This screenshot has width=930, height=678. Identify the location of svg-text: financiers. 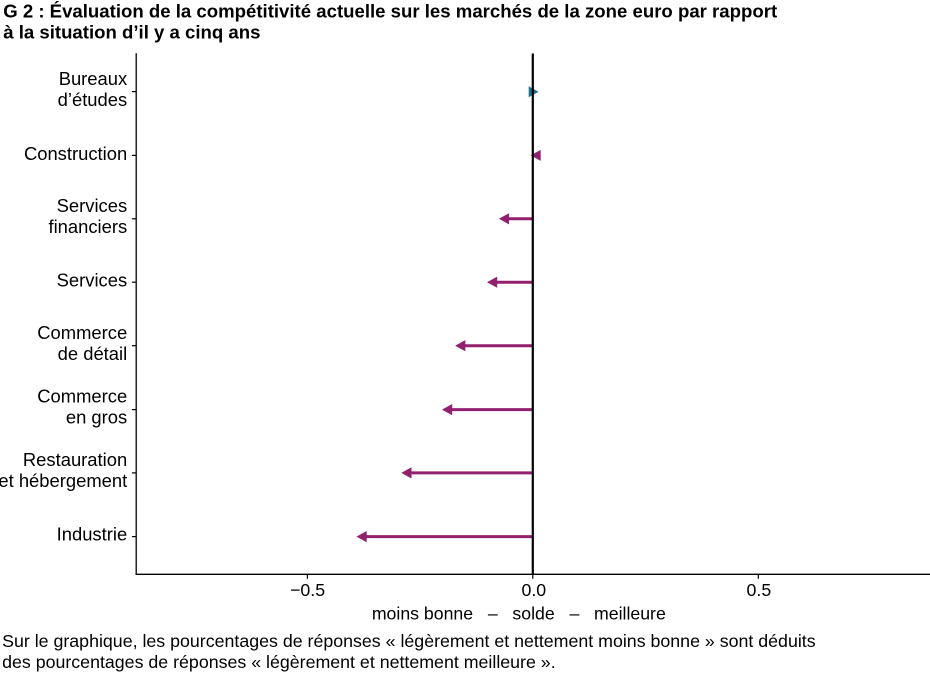
(87, 226).